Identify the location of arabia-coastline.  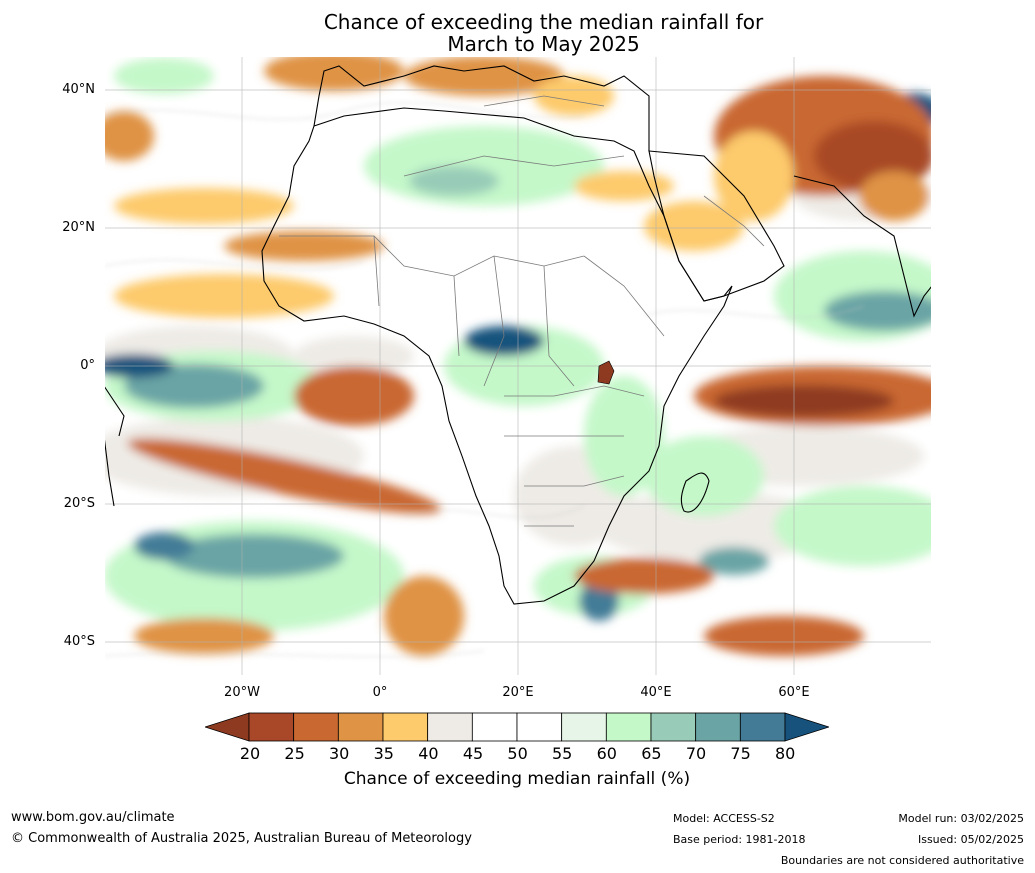
(716, 226).